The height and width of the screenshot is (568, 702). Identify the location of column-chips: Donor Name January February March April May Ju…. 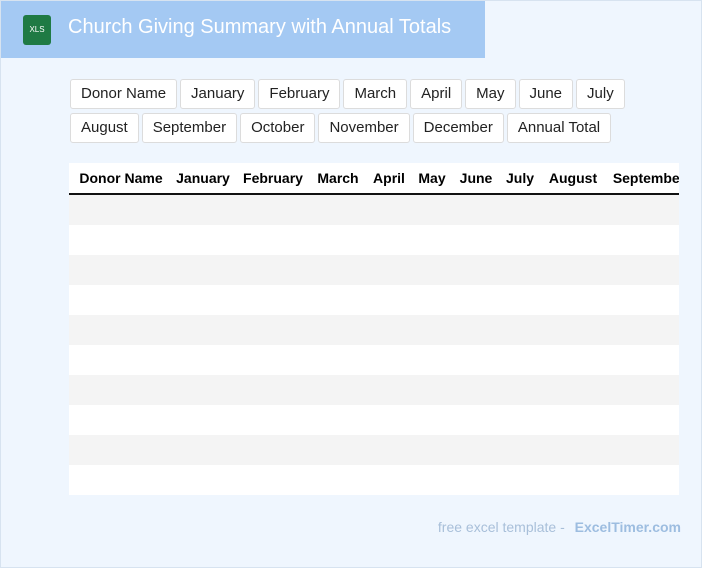
(380, 111).